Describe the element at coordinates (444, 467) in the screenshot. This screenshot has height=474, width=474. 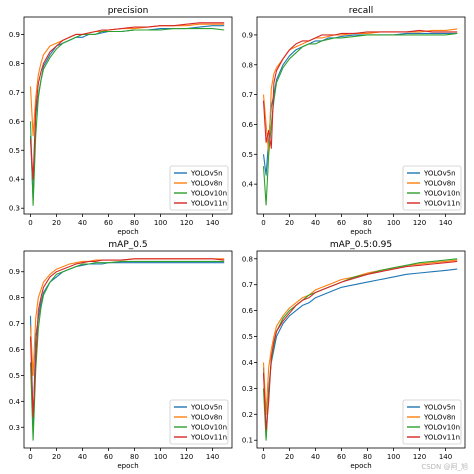
I see `watermark: CSDN @阿_旭` at that location.